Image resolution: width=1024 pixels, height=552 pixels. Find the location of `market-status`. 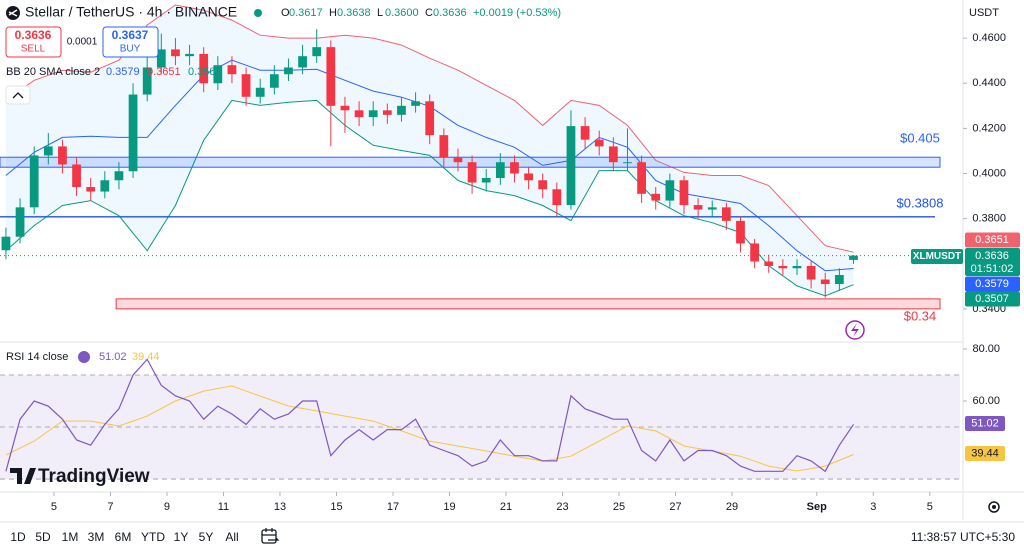

market-status is located at coordinates (258, 13).